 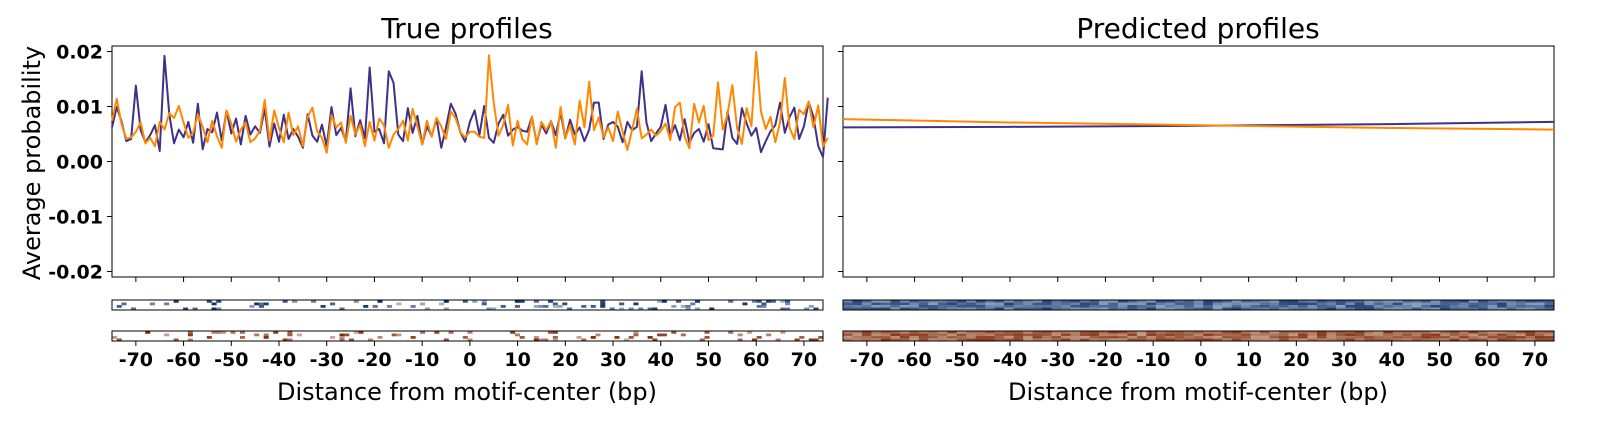 What do you see at coordinates (1296, 360) in the screenshot?
I see `x-tick-label: 20` at bounding box center [1296, 360].